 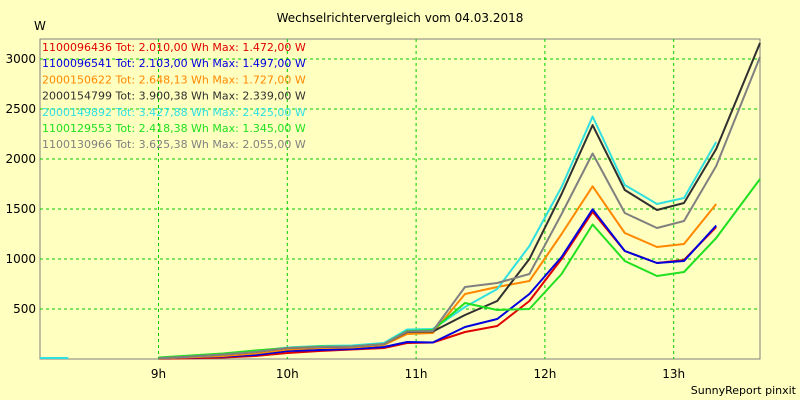 I want to click on y-tick-label: 1500, so click(x=20, y=209).